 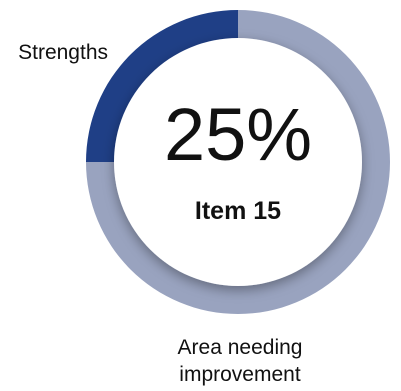 I want to click on improvement-label-line-1: Area needing, so click(x=240, y=347).